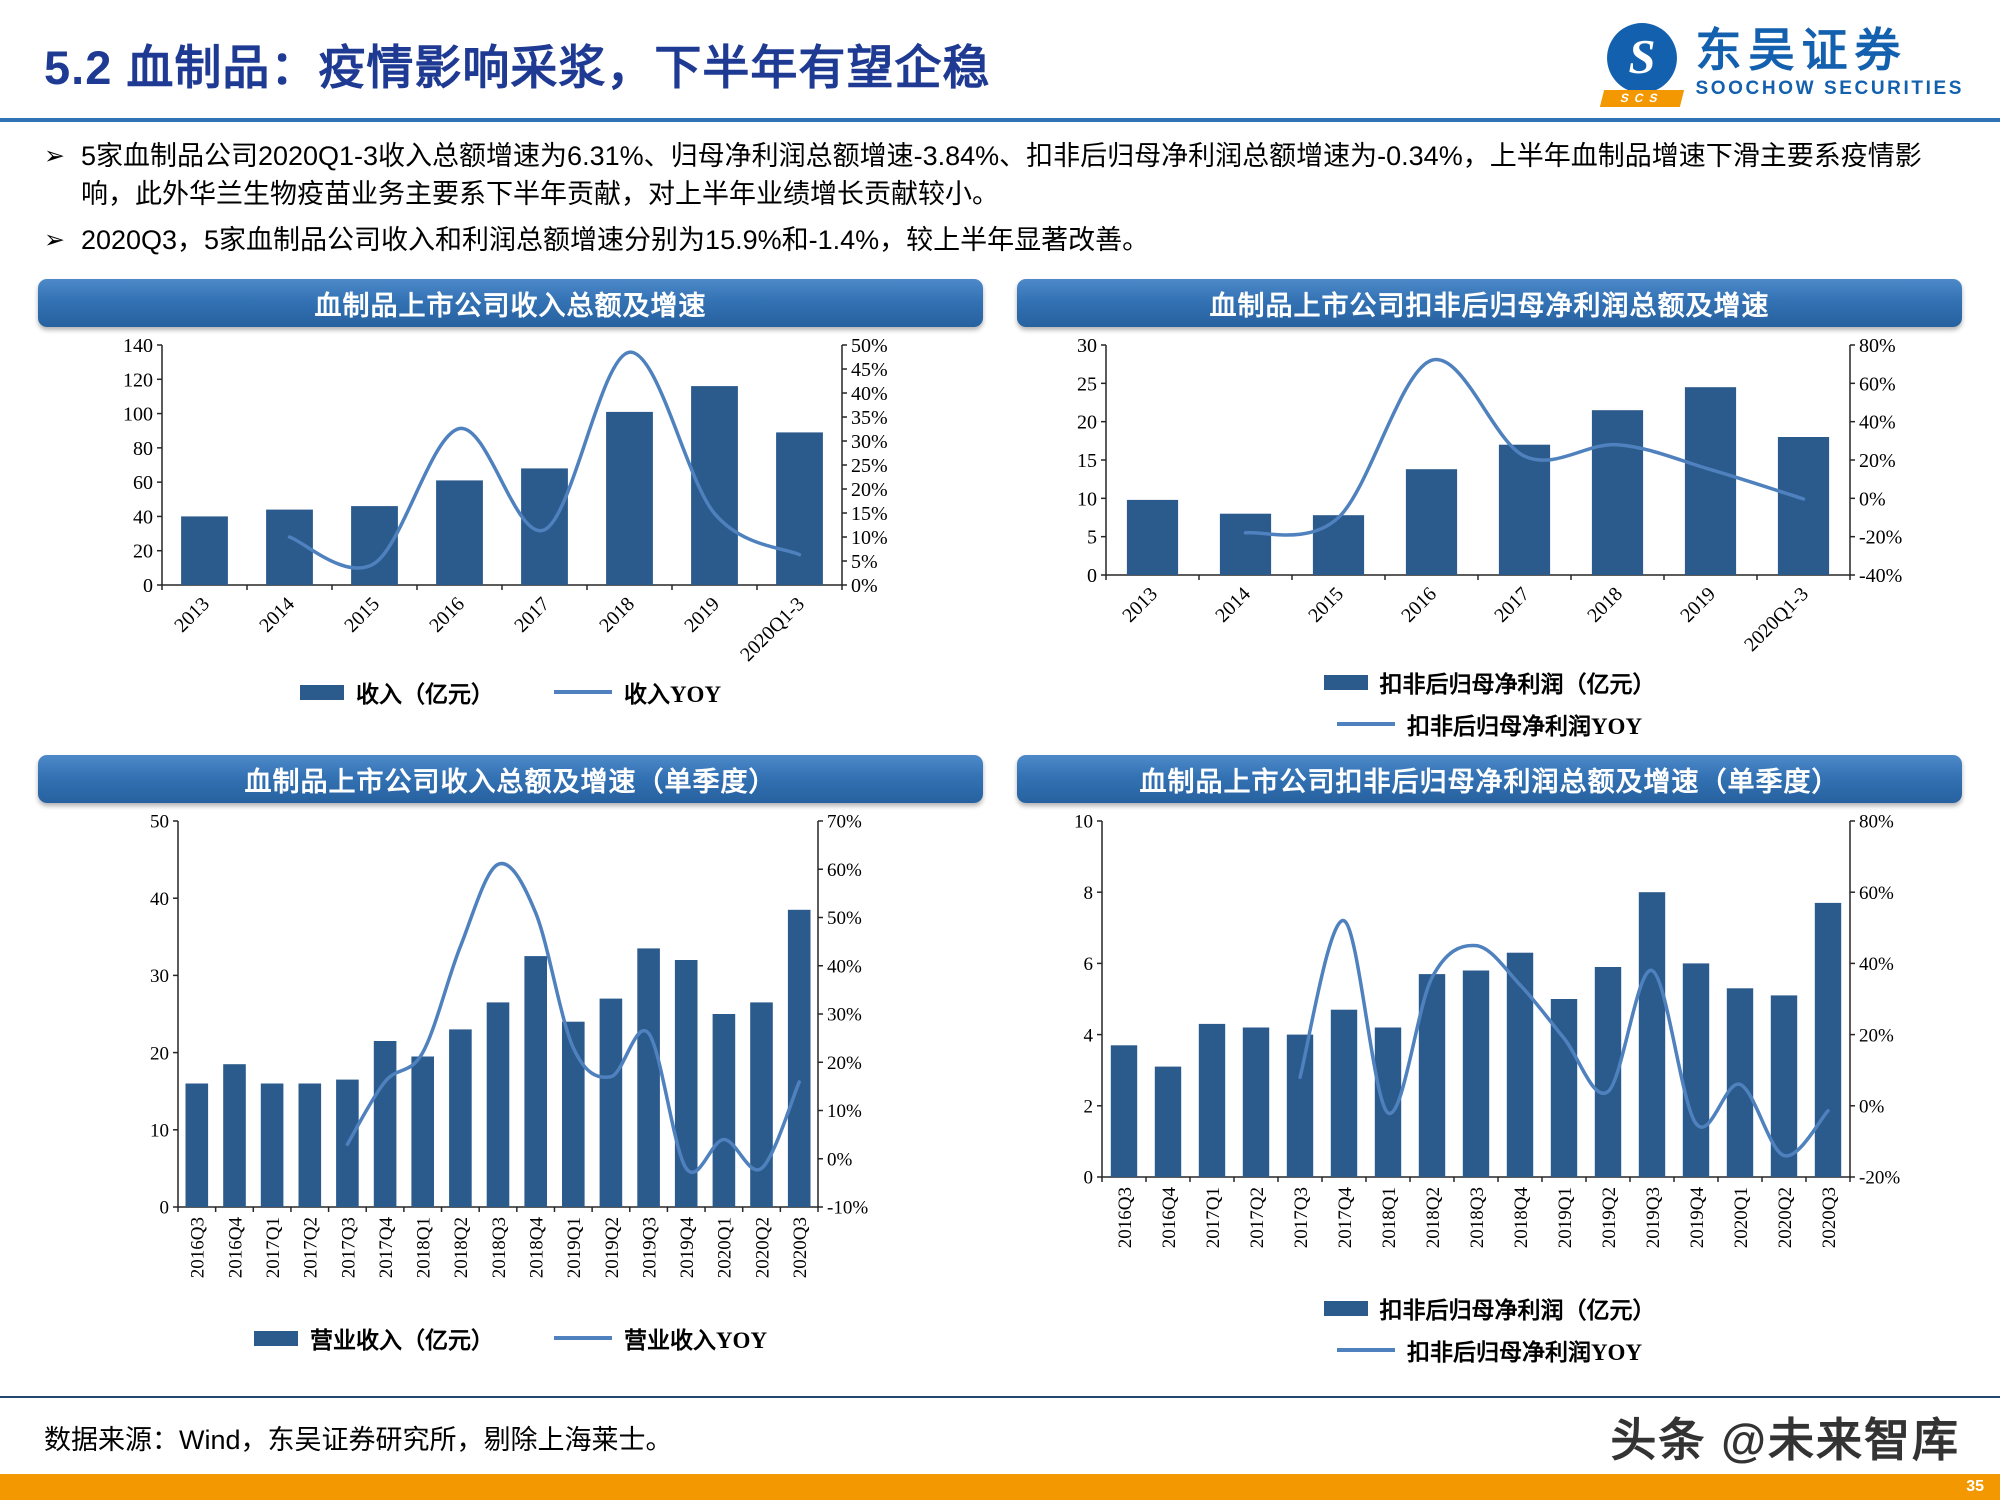  I want to click on svg-text: 5%, so click(864, 562).